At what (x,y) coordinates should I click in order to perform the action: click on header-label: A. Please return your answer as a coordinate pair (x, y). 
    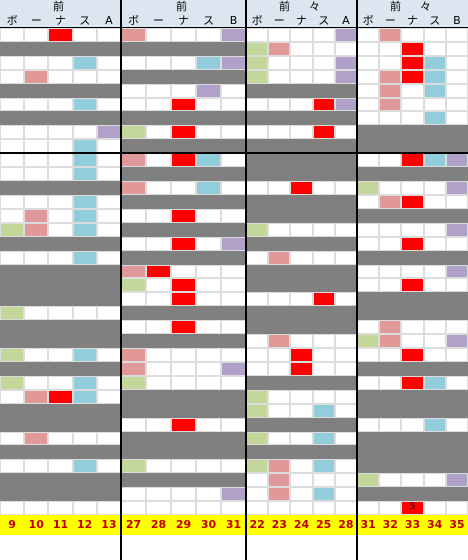
    Looking at the image, I should click on (108, 21).